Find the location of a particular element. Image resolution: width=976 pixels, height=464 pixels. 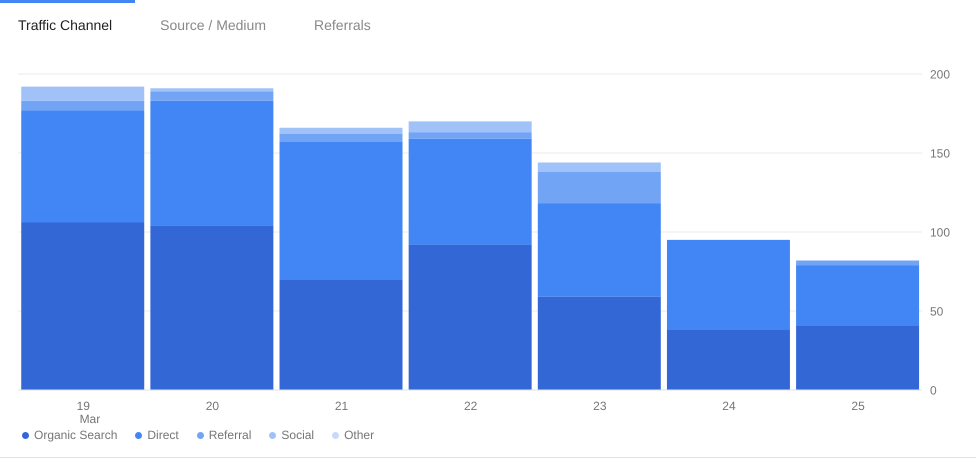

x-tick-label: 21 is located at coordinates (341, 406).